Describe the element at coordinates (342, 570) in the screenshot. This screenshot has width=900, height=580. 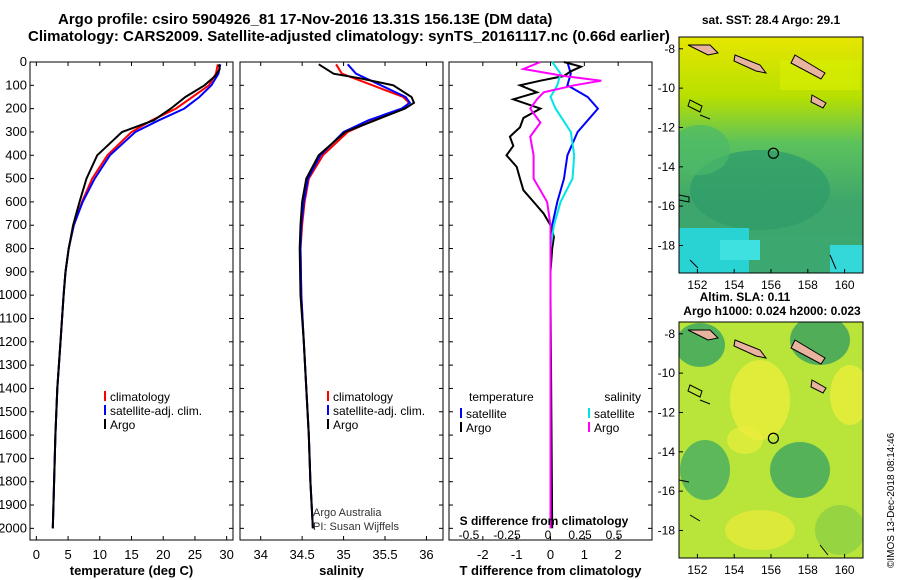
I see `x-axis-label: salinity` at that location.